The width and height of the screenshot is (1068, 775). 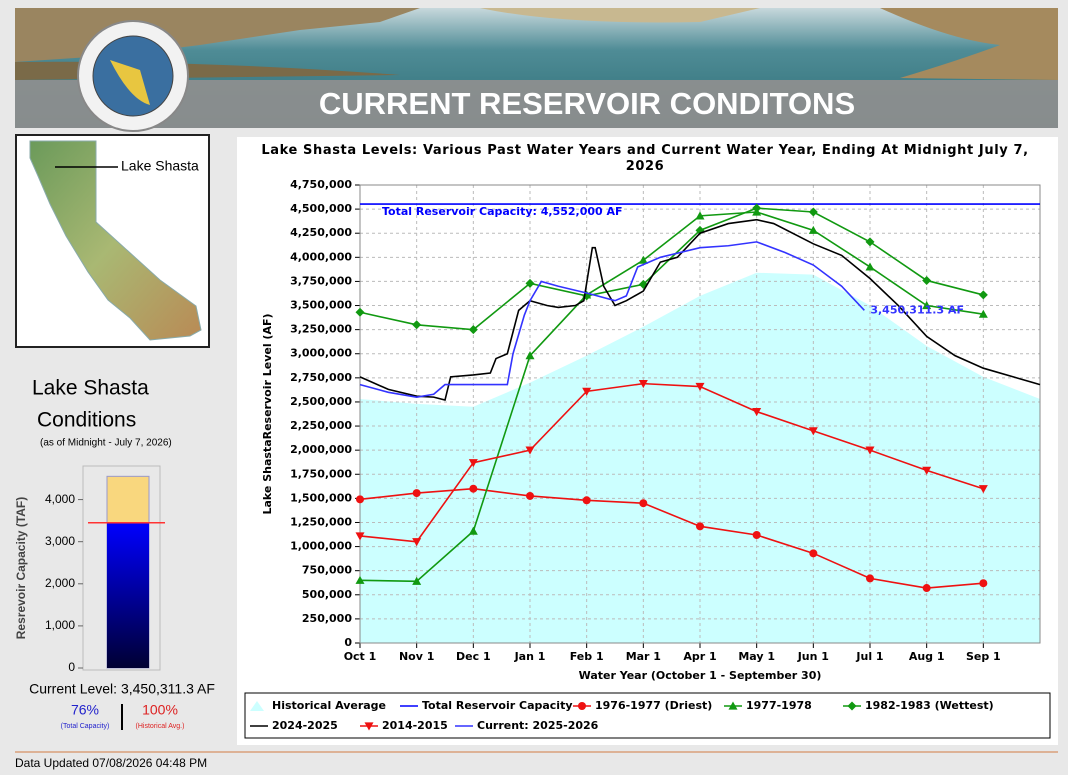 I want to click on y-tick-label: 4,500,000, so click(x=321, y=208).